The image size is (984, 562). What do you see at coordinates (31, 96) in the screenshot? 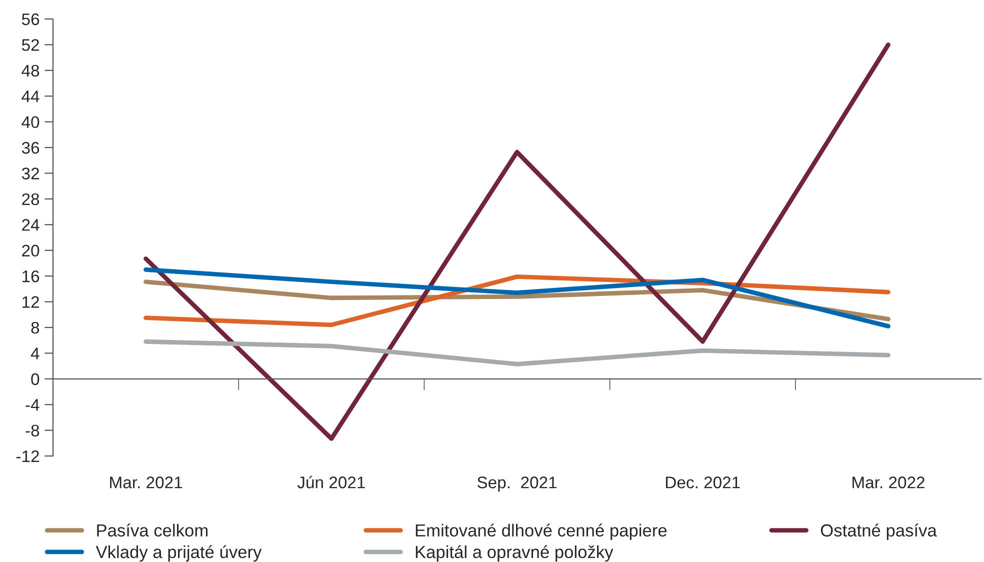
I see `y-tick-label: 44` at bounding box center [31, 96].